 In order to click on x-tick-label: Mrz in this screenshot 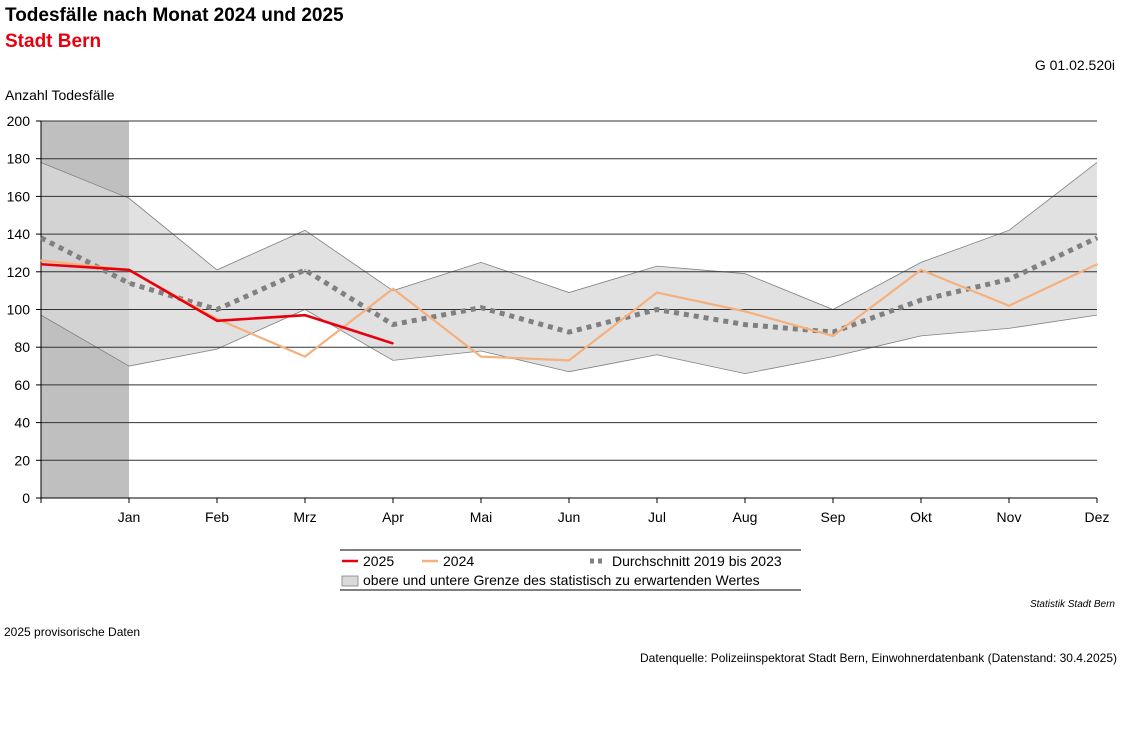, I will do `click(304, 517)`.